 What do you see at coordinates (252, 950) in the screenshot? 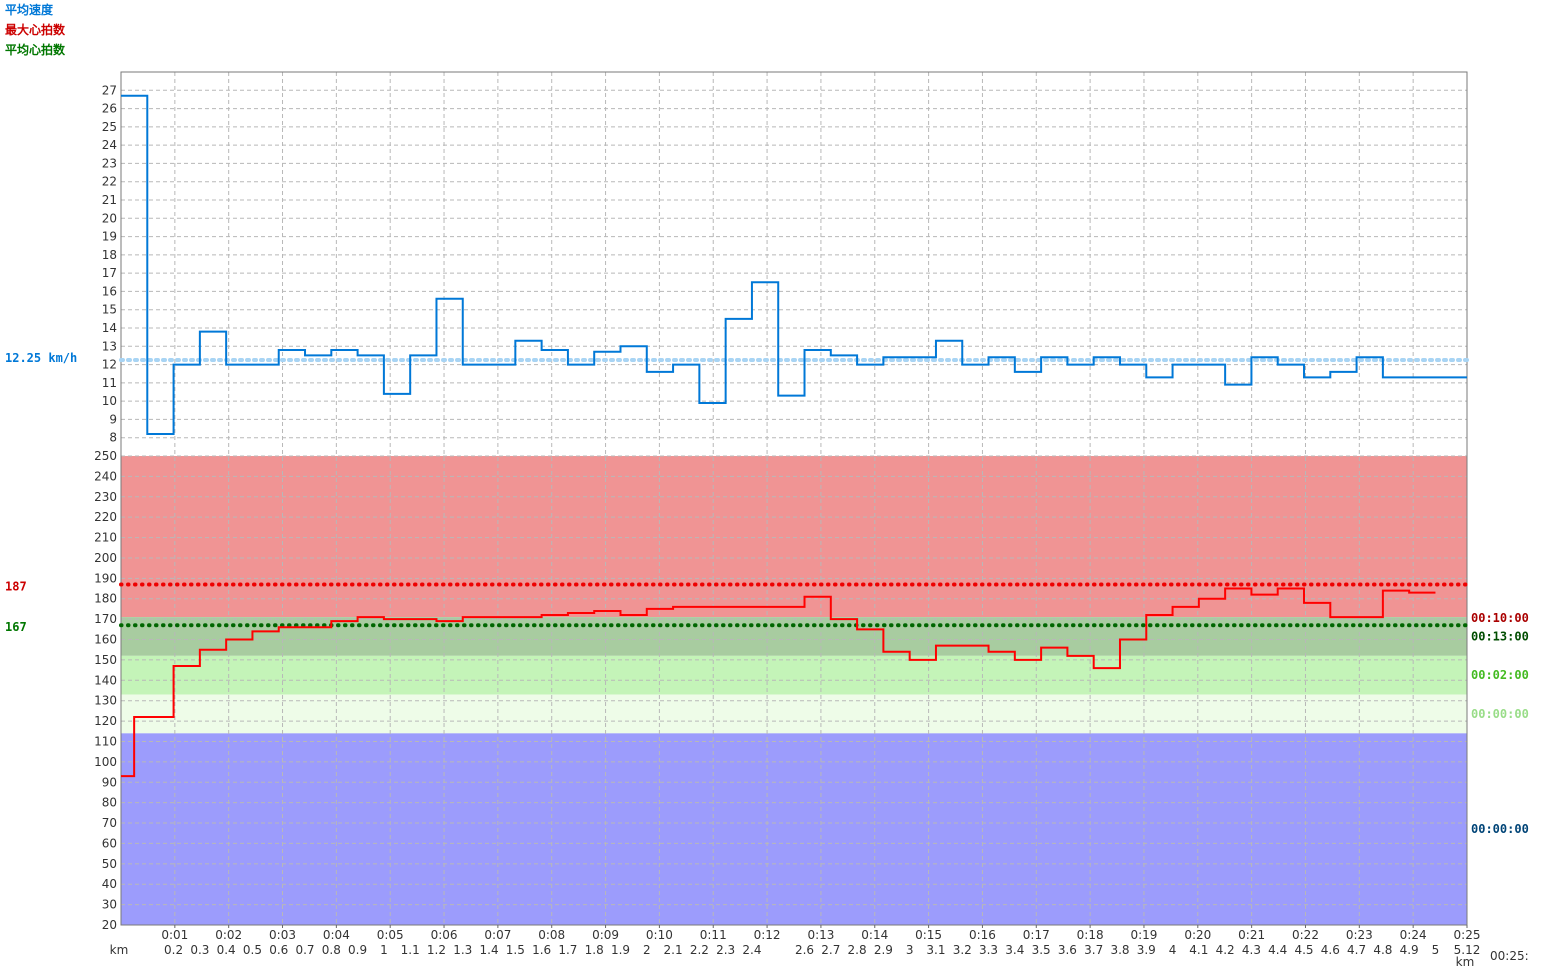
I see `km-tick-label: 0.5` at bounding box center [252, 950].